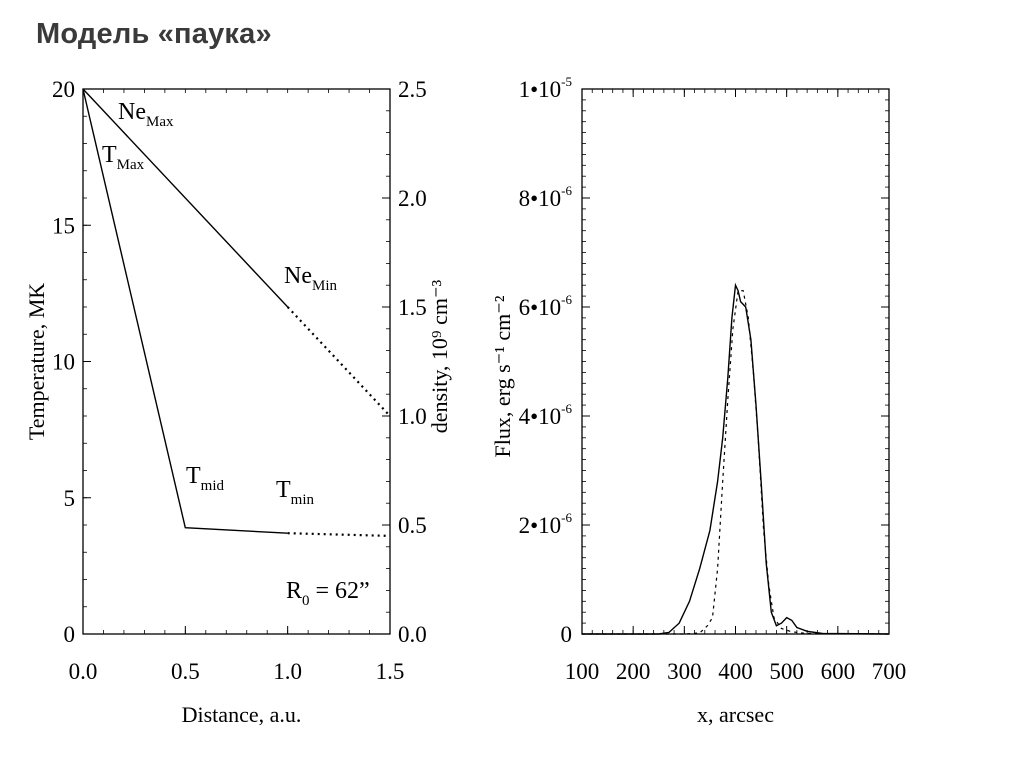 The image size is (1024, 768). What do you see at coordinates (295, 492) in the screenshot?
I see `label-t-min: Tmin` at bounding box center [295, 492].